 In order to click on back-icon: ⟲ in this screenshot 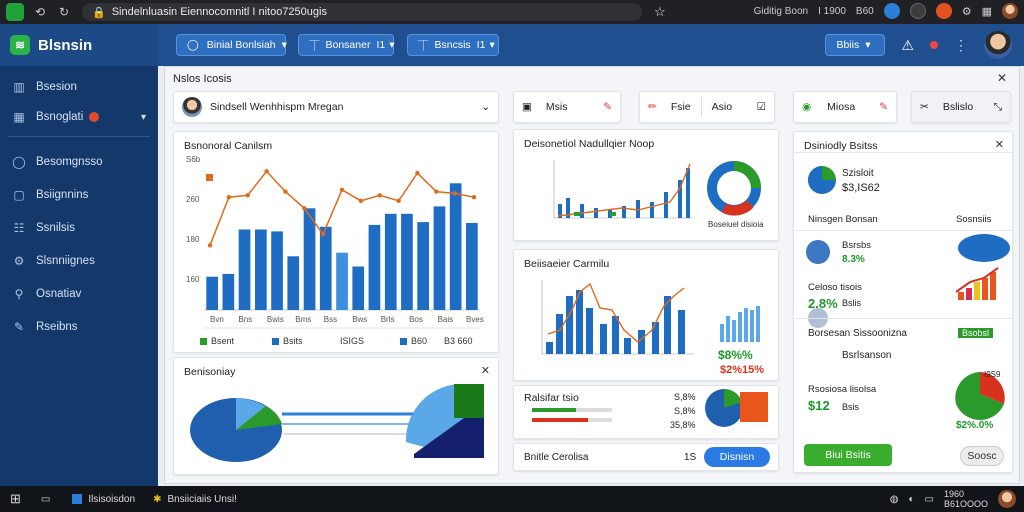, I will do `click(40, 12)`.